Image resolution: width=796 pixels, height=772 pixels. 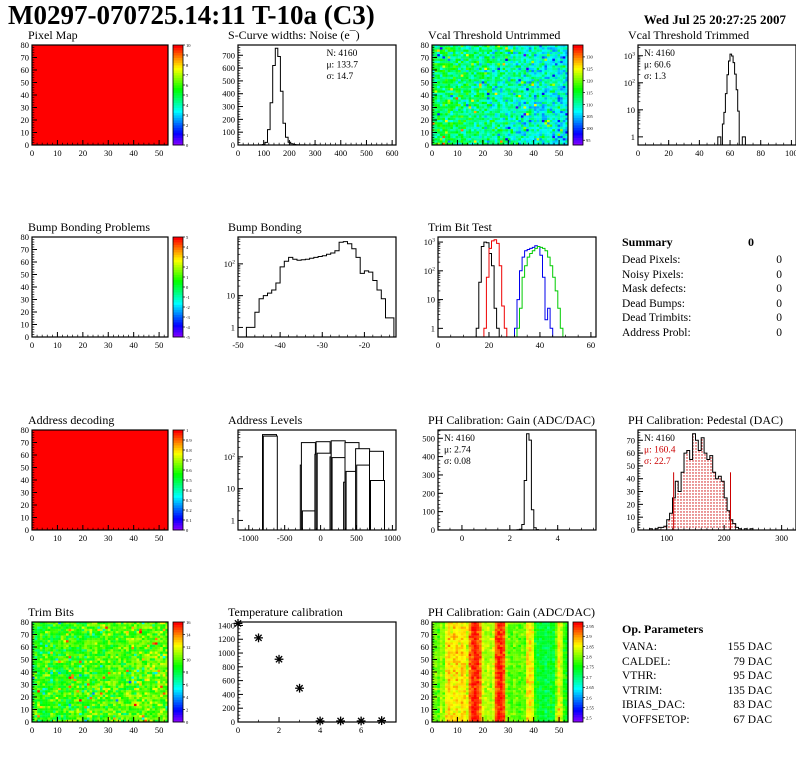 What do you see at coordinates (187, 65) in the screenshot?
I see `svg-text: 8` at bounding box center [187, 65].